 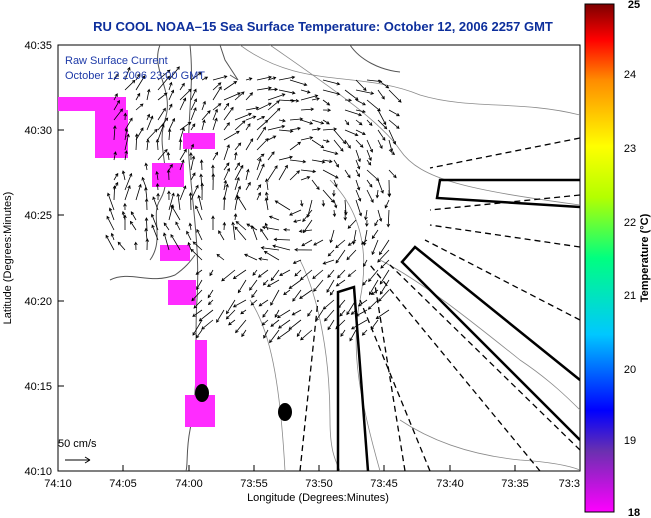 What do you see at coordinates (630, 149) in the screenshot?
I see `colorbar-tick-label: 23` at bounding box center [630, 149].